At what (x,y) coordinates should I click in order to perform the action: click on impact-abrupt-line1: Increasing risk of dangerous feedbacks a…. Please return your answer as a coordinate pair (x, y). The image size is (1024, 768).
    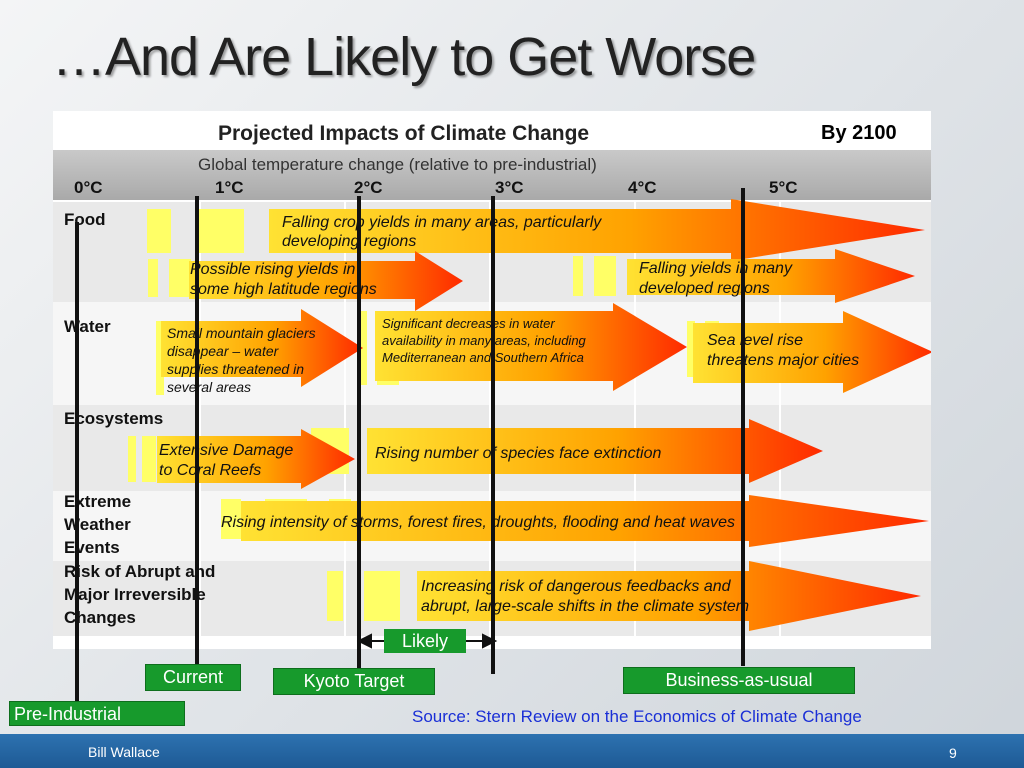
    Looking at the image, I should click on (576, 586).